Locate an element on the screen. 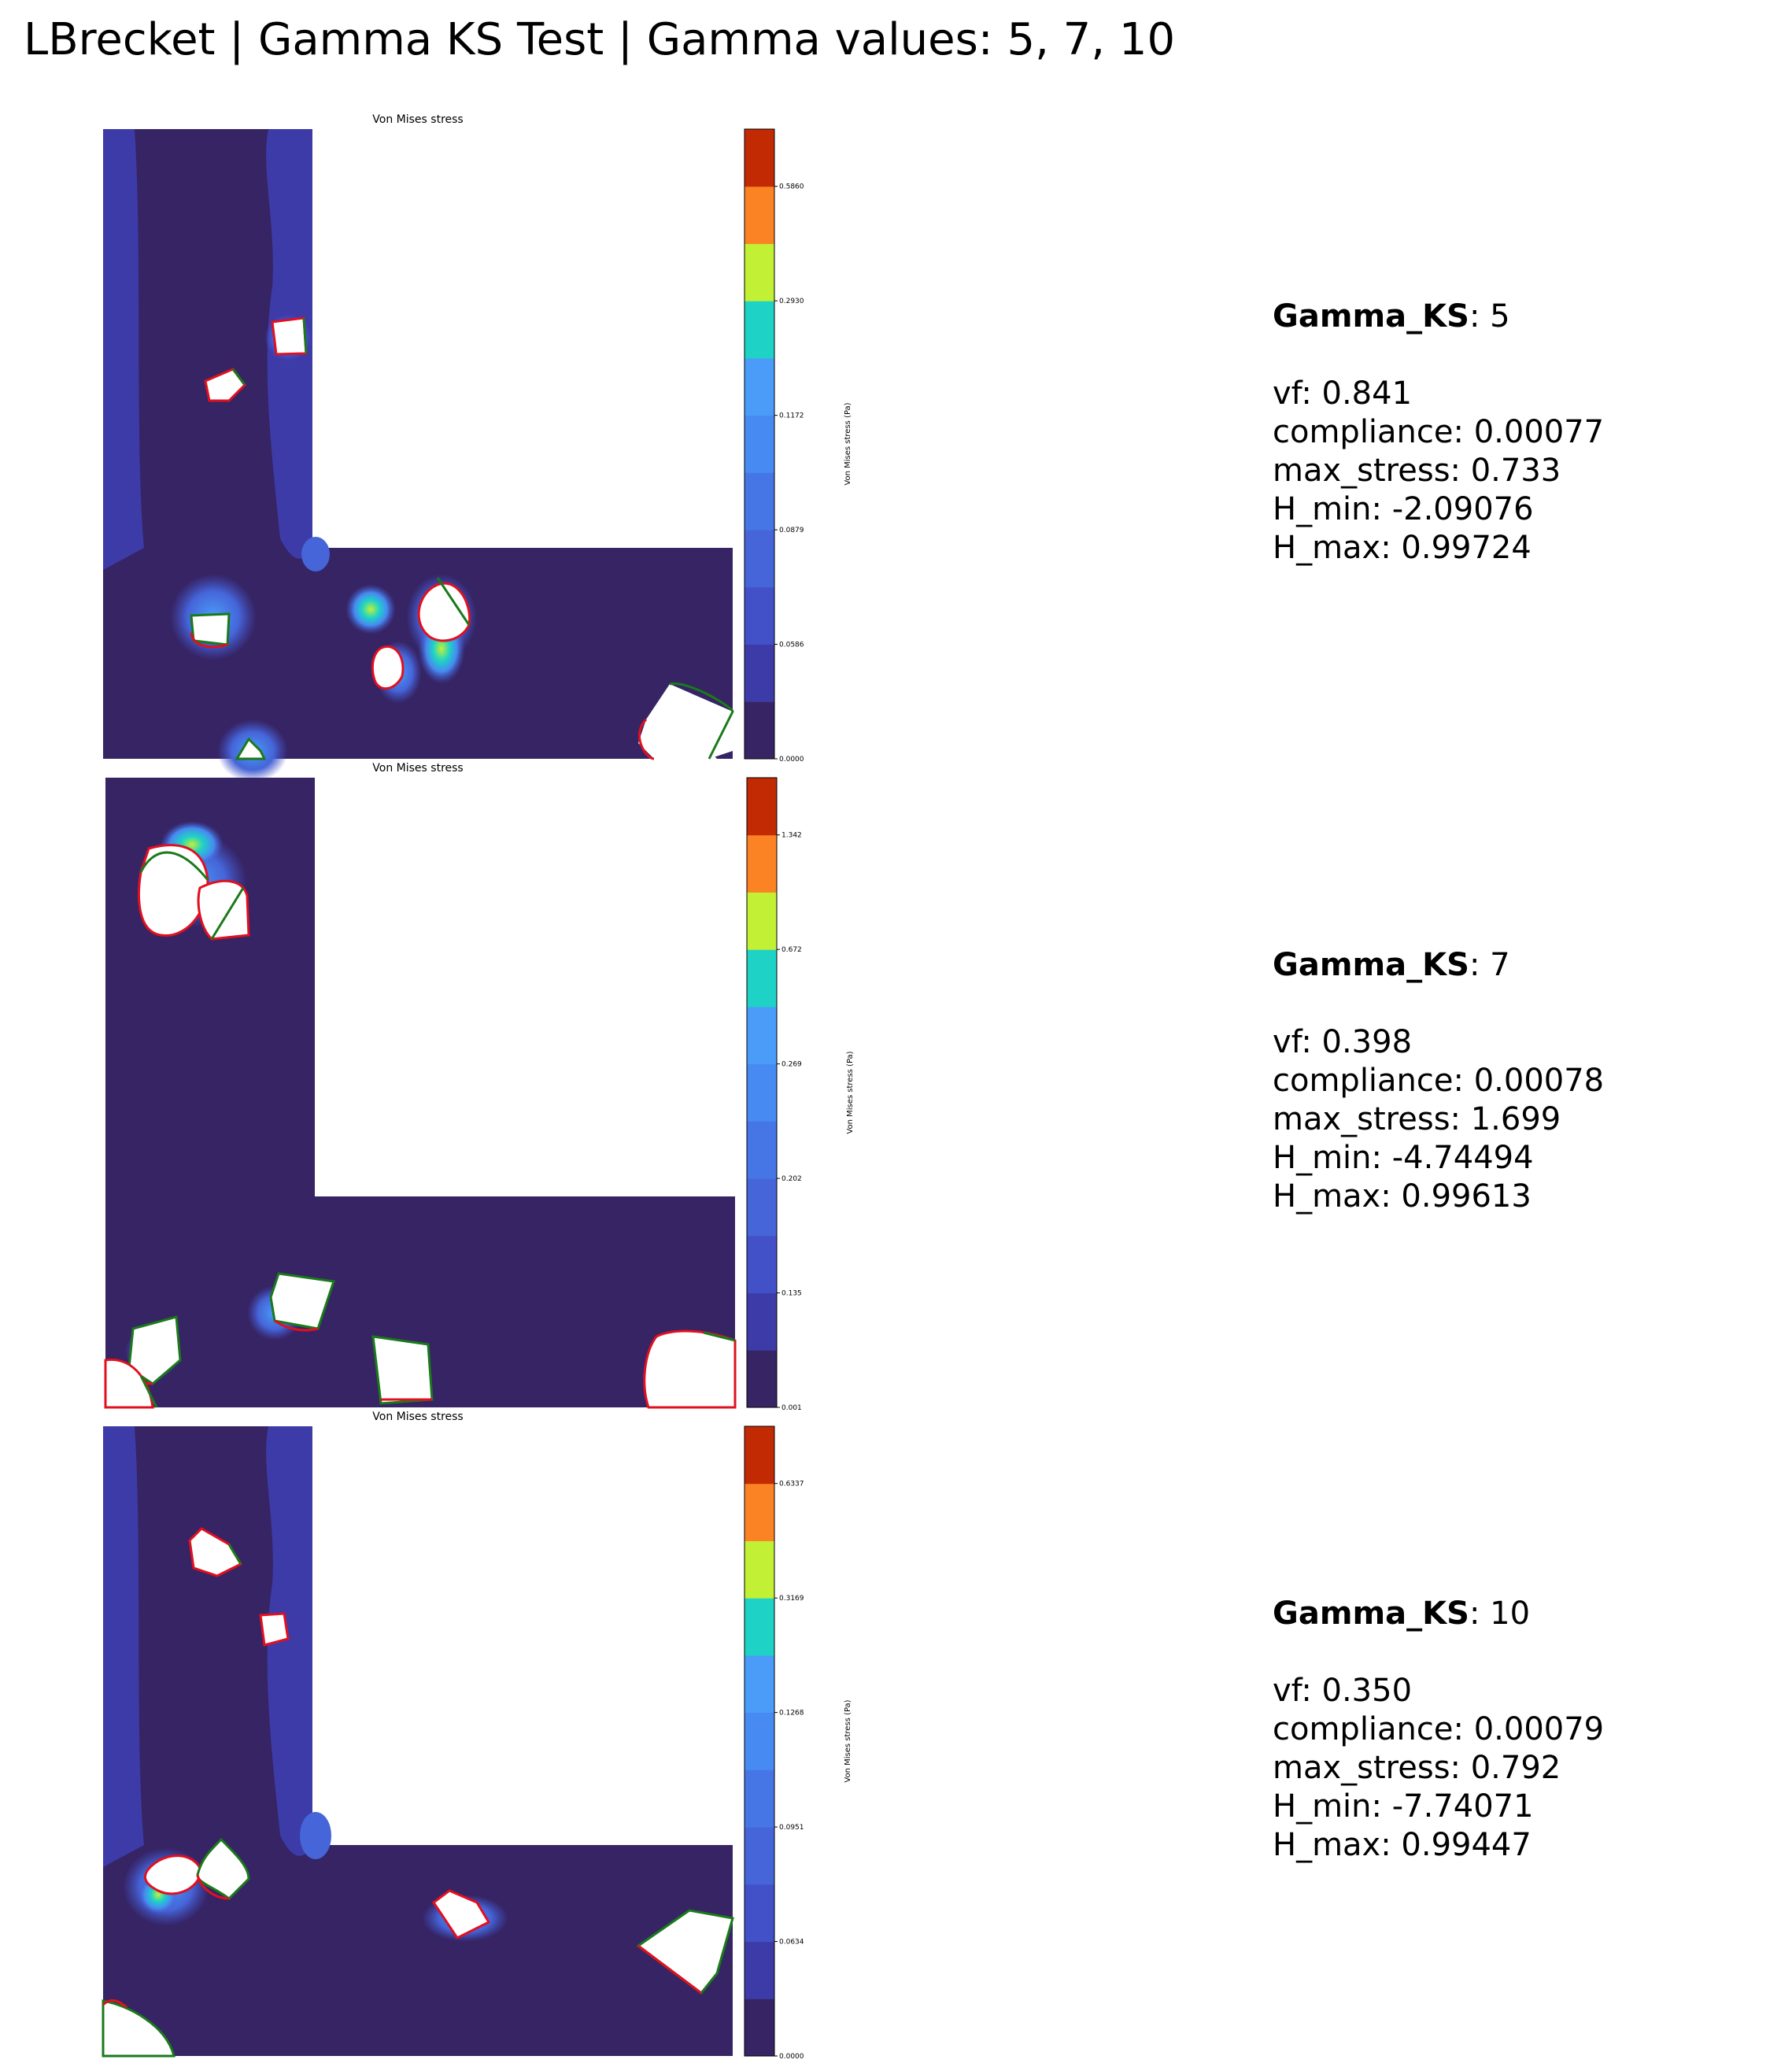 The width and height of the screenshot is (1792, 2067). stat-compliance-1: compliance: 0.00077 is located at coordinates (1439, 432).